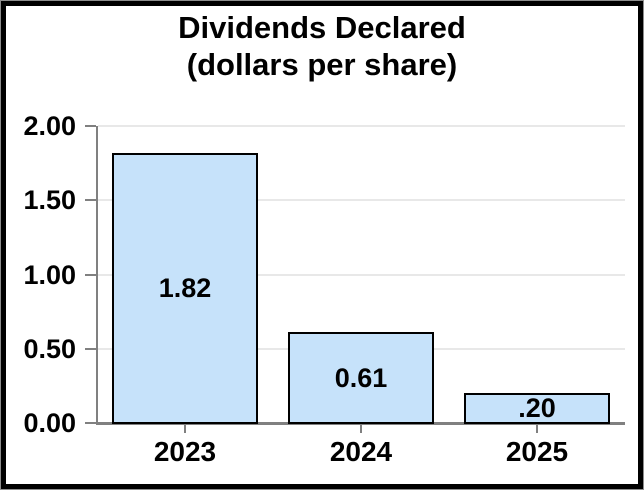 This screenshot has width=644, height=490. Describe the element at coordinates (97, 275) in the screenshot. I see `y-axis-line` at that location.